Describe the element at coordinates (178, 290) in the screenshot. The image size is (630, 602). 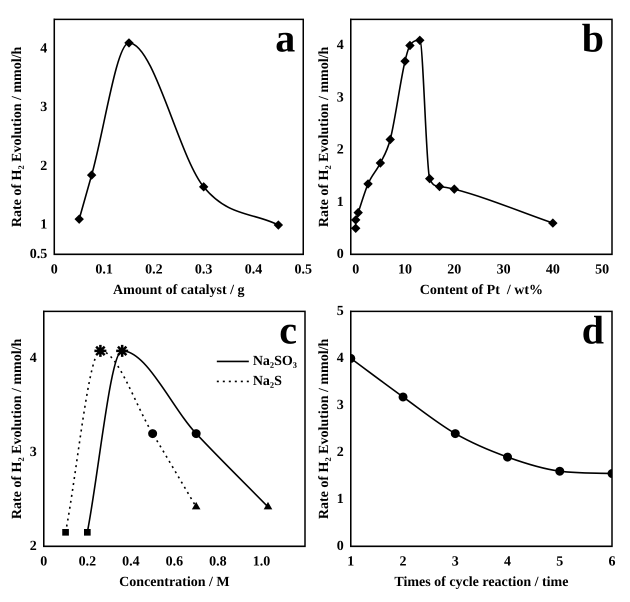
I see `x-axis-title: Amount of catalyst / g` at that location.